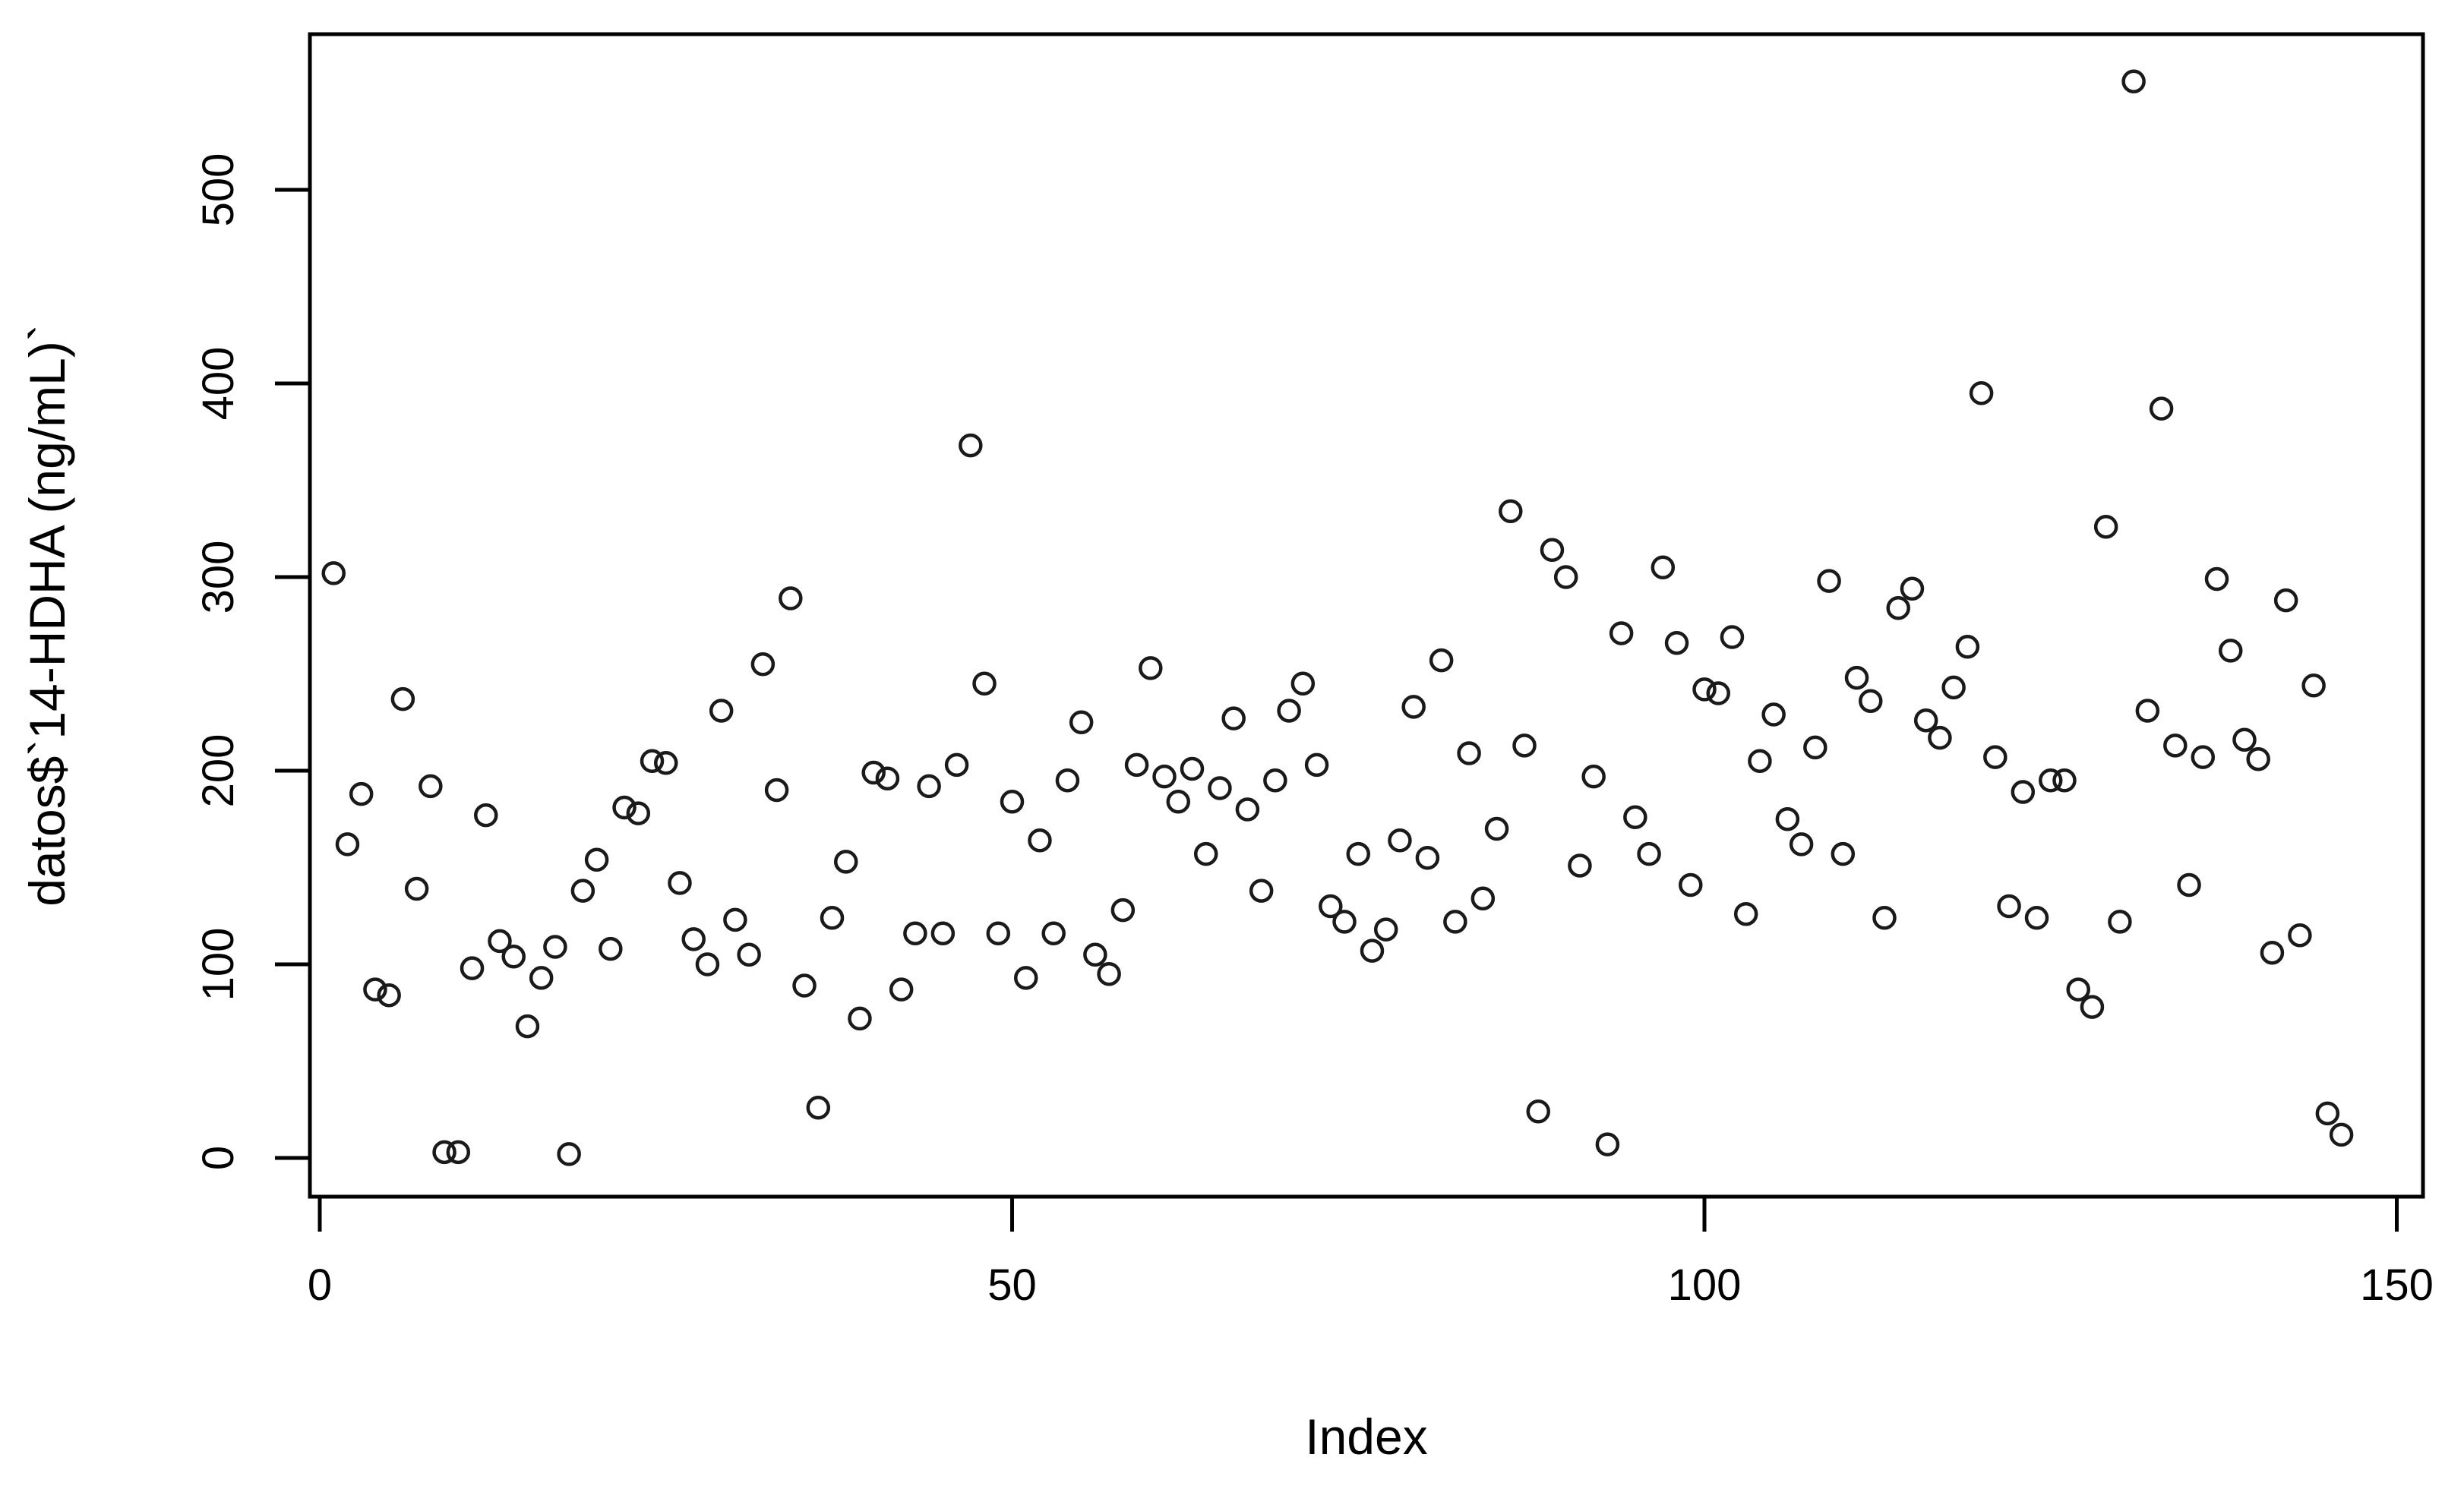  What do you see at coordinates (1705, 1285) in the screenshot?
I see `x-axis-tick-label: 100` at bounding box center [1705, 1285].